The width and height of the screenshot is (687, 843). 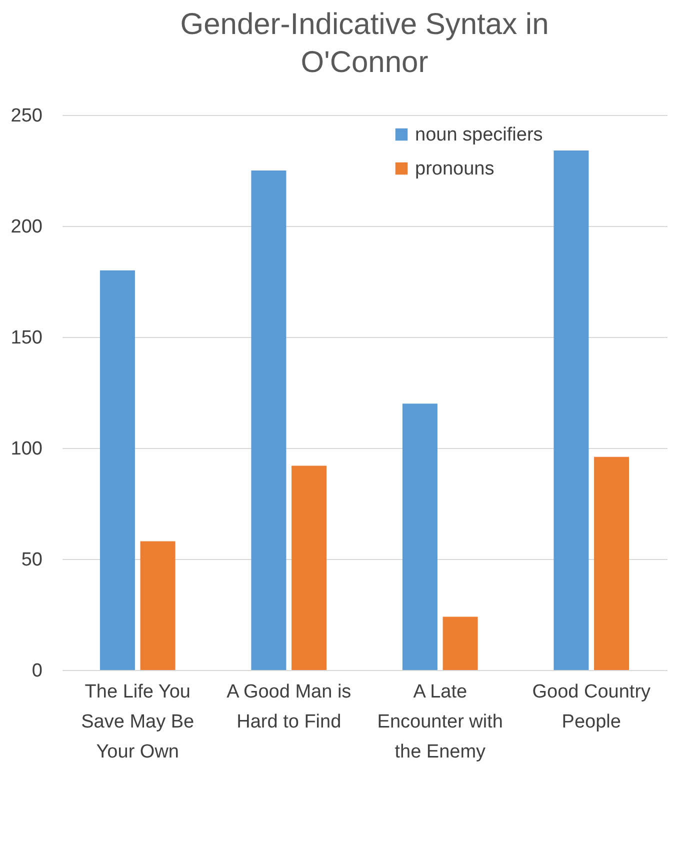 What do you see at coordinates (26, 338) in the screenshot?
I see `y-tick-label: 150` at bounding box center [26, 338].